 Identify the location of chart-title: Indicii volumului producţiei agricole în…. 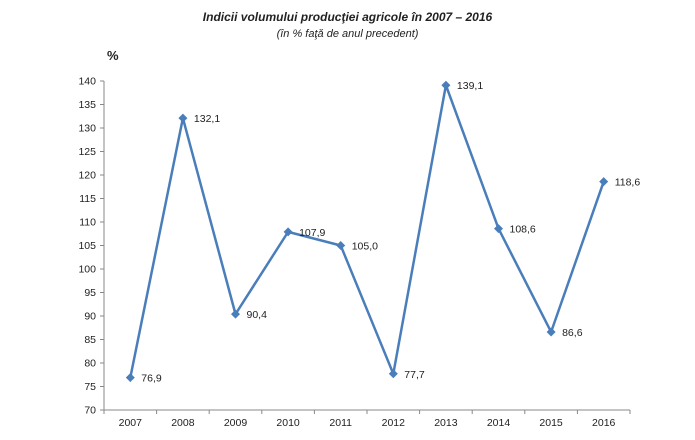
(347, 17).